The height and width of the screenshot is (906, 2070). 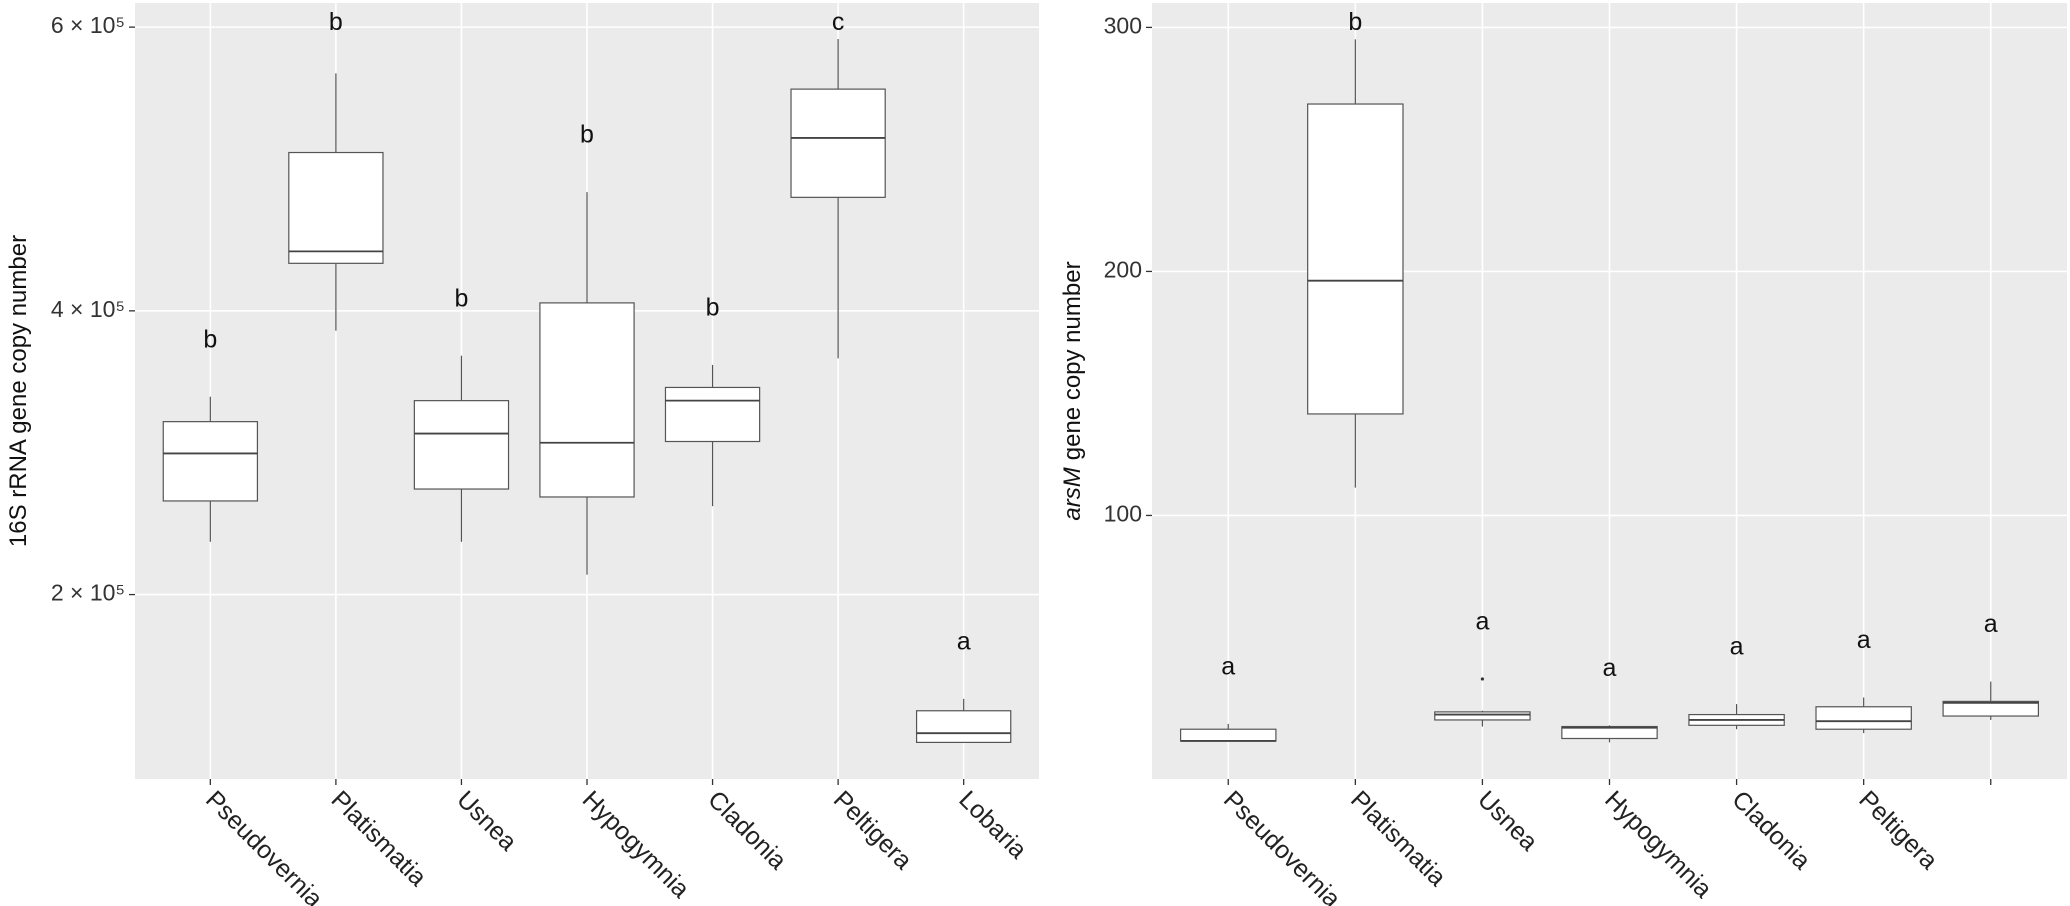 What do you see at coordinates (838, 22) in the screenshot?
I see `group-letter: c` at bounding box center [838, 22].